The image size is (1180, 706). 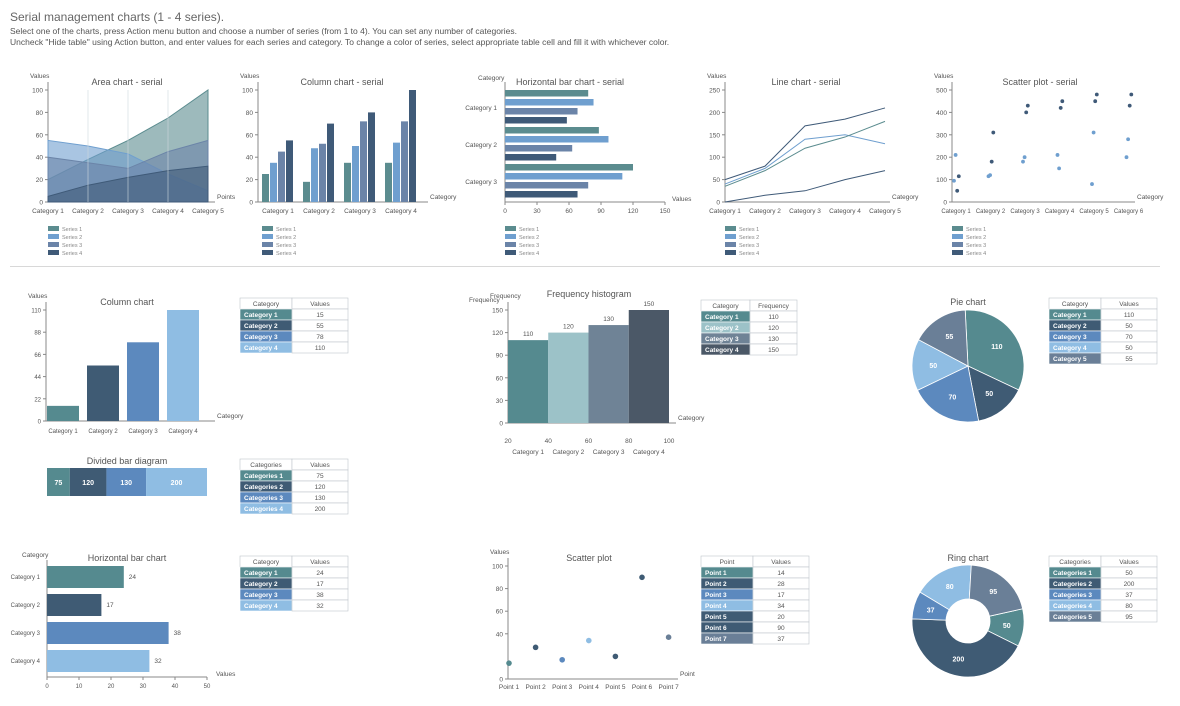 What do you see at coordinates (949, 337) in the screenshot?
I see `pie-value: 55` at bounding box center [949, 337].